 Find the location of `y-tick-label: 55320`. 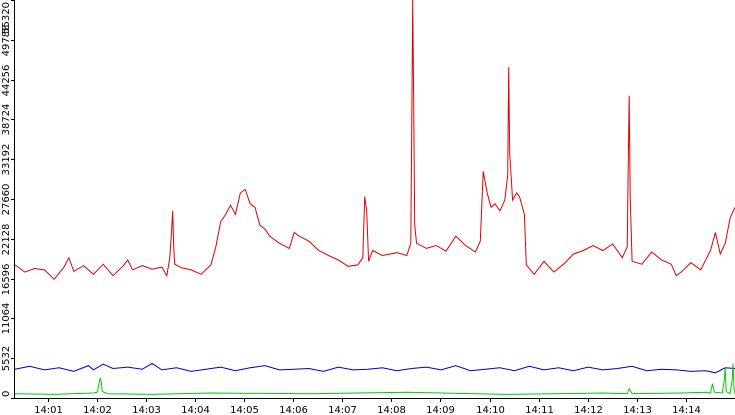

y-tick-label: 55320 is located at coordinates (6, 18).